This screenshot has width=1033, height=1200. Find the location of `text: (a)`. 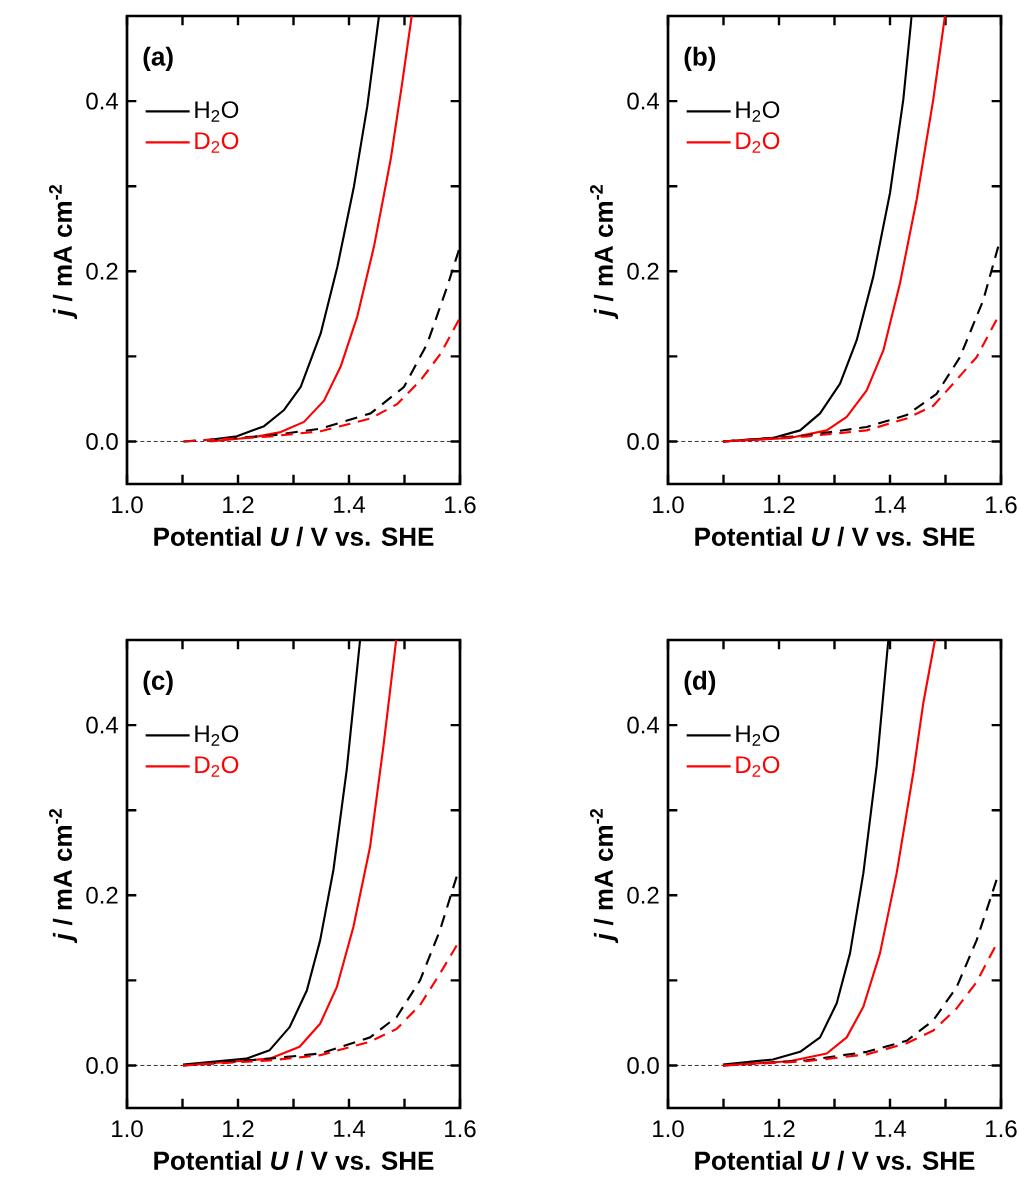

text: (a) is located at coordinates (158, 58).